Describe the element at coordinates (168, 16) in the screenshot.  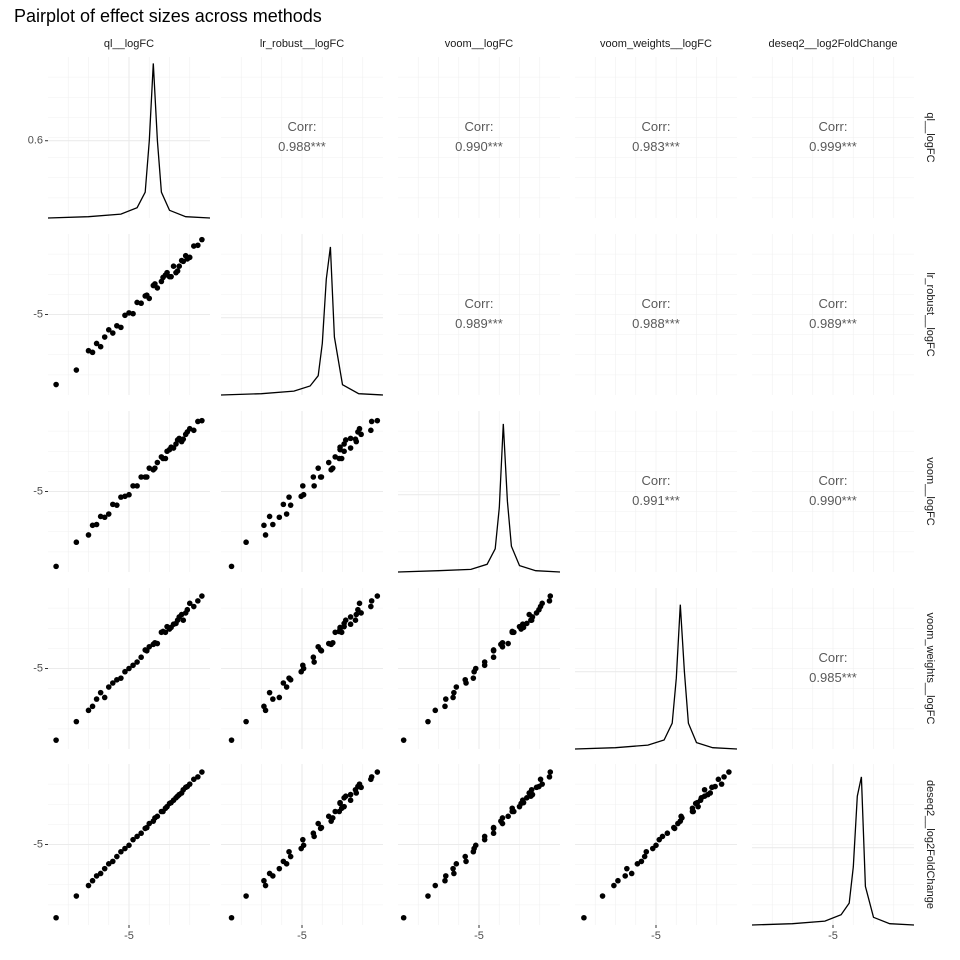
I see `chart-title: Pairplot of effect sizes across methods` at that location.